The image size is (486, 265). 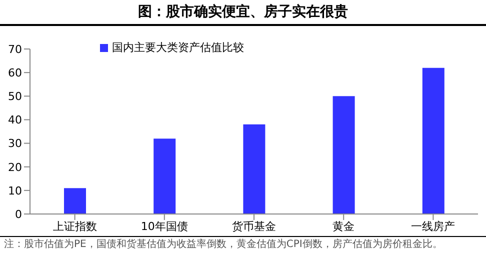 What do you see at coordinates (15, 191) in the screenshot?
I see `y-tick-label: 10` at bounding box center [15, 191].